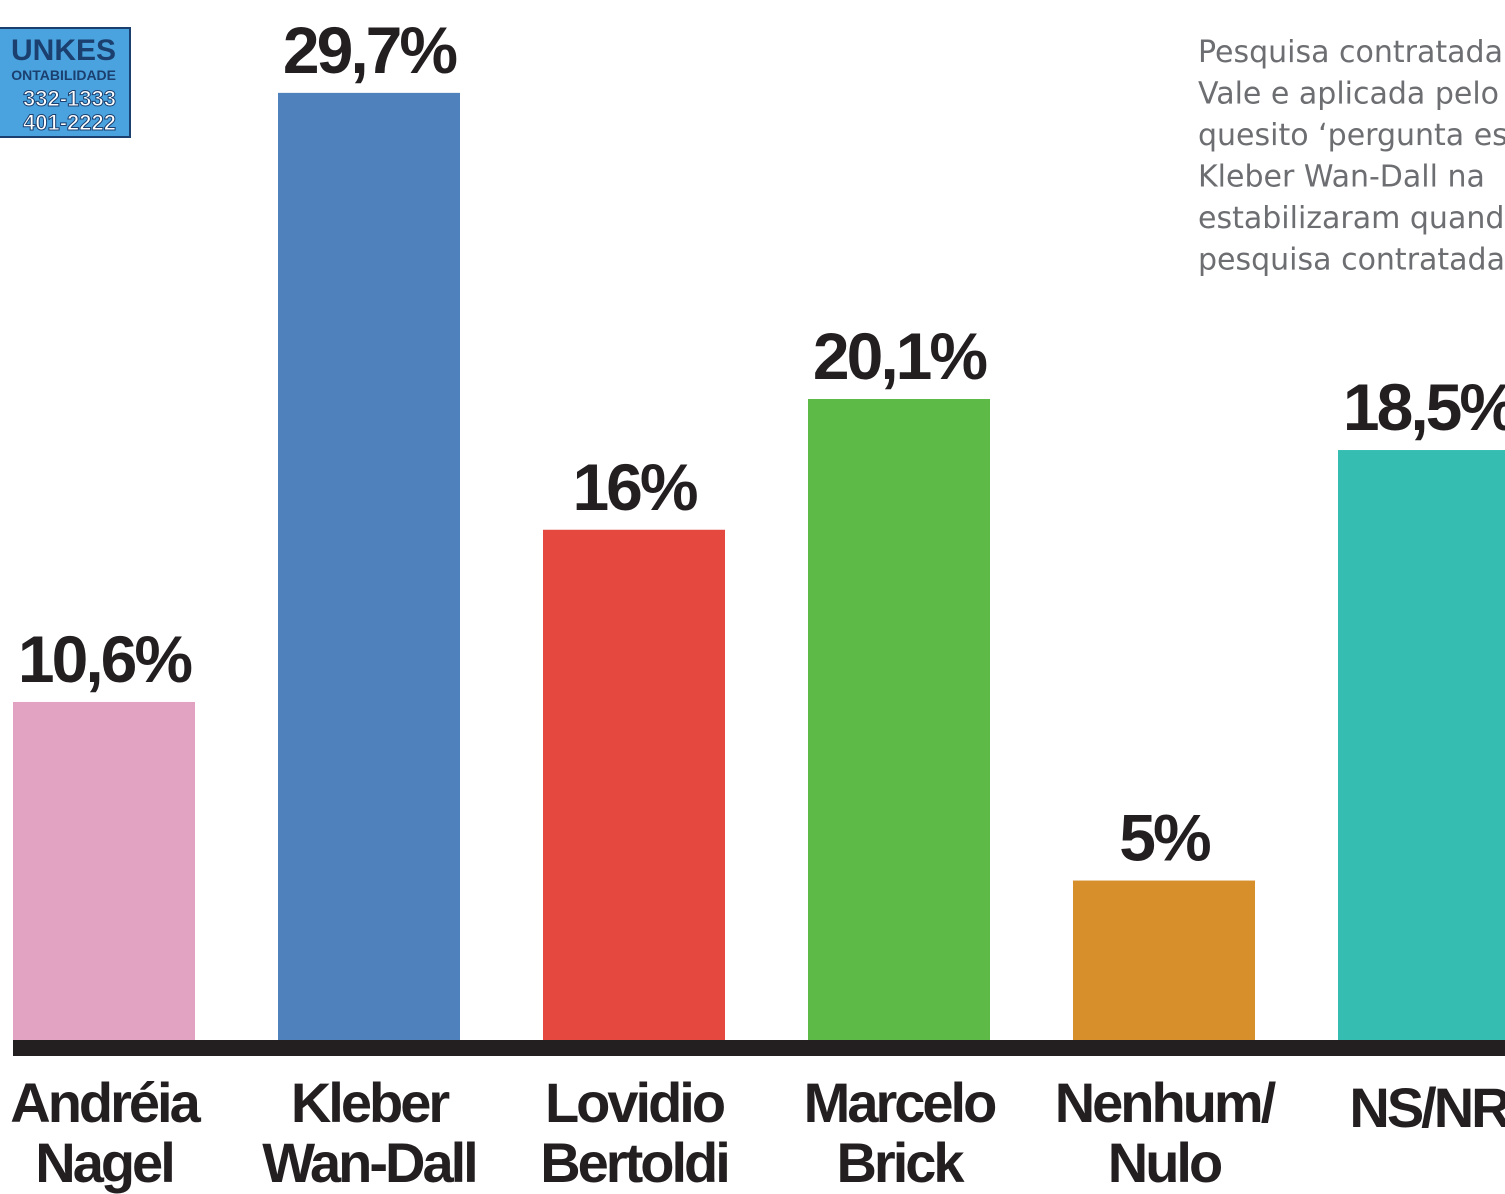  Describe the element at coordinates (1424, 407) in the screenshot. I see `value-label: 18,5%` at that location.